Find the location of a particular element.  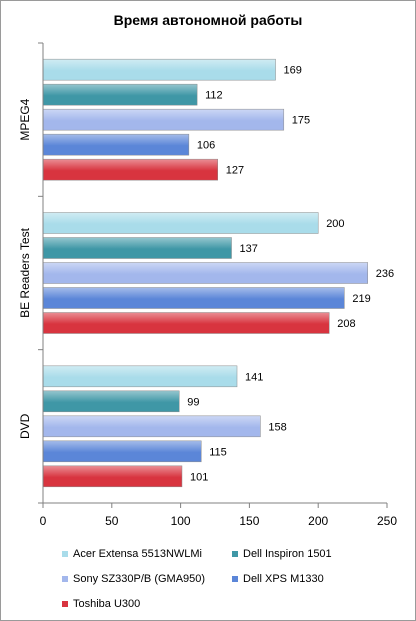

data-label: 219 is located at coordinates (361, 299).